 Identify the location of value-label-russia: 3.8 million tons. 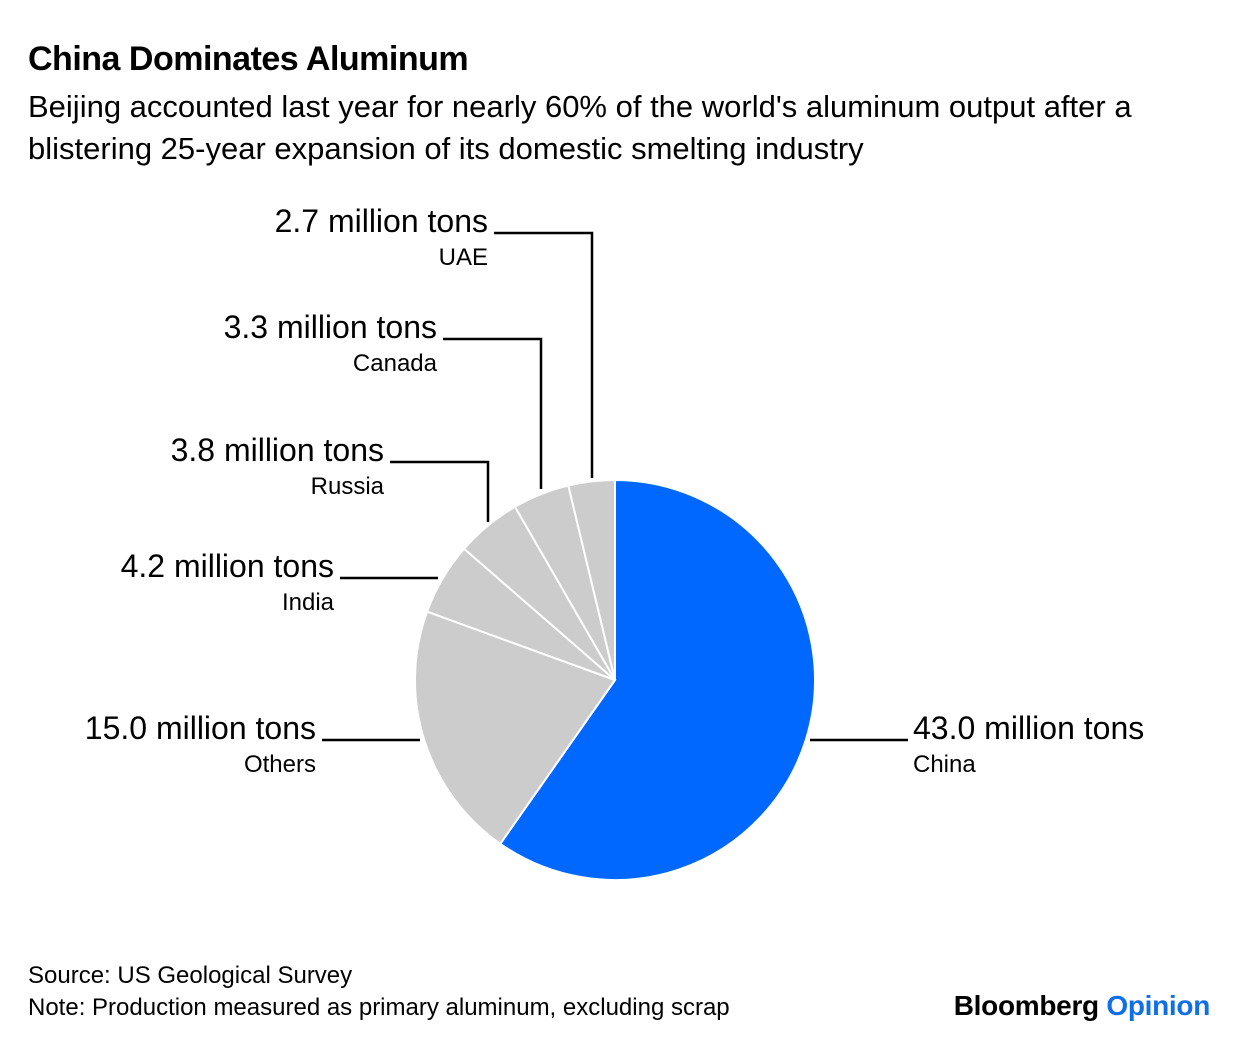
(277, 450).